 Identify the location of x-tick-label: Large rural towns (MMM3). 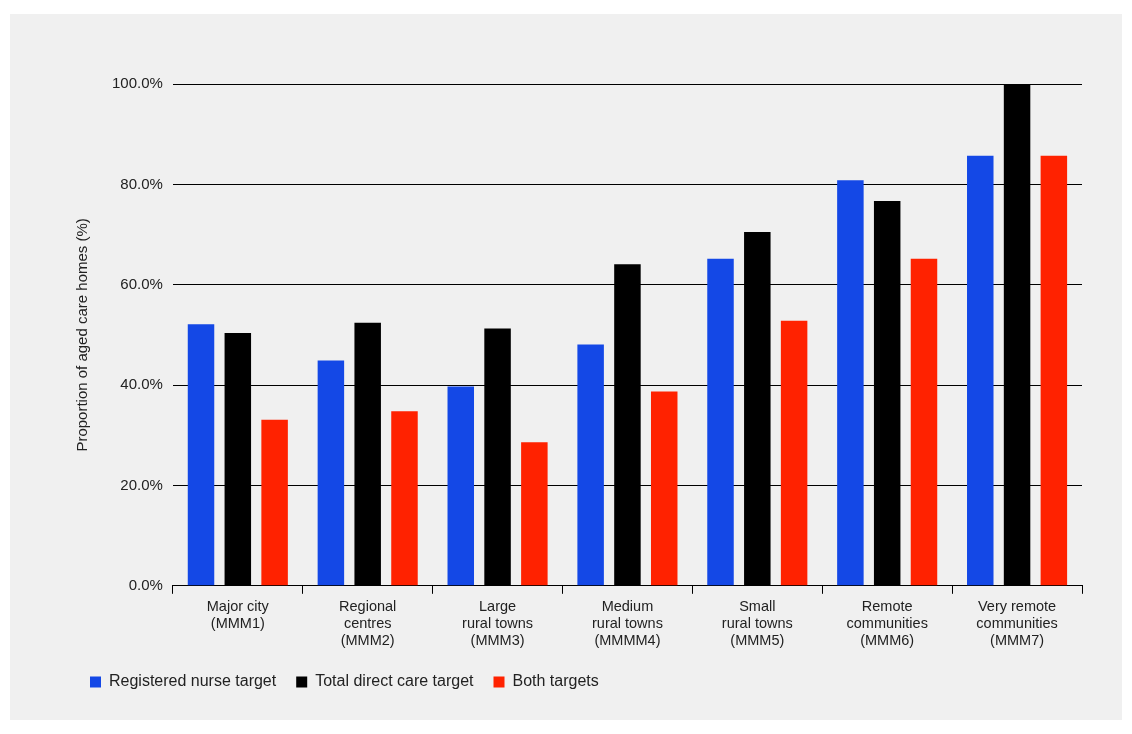
(498, 623).